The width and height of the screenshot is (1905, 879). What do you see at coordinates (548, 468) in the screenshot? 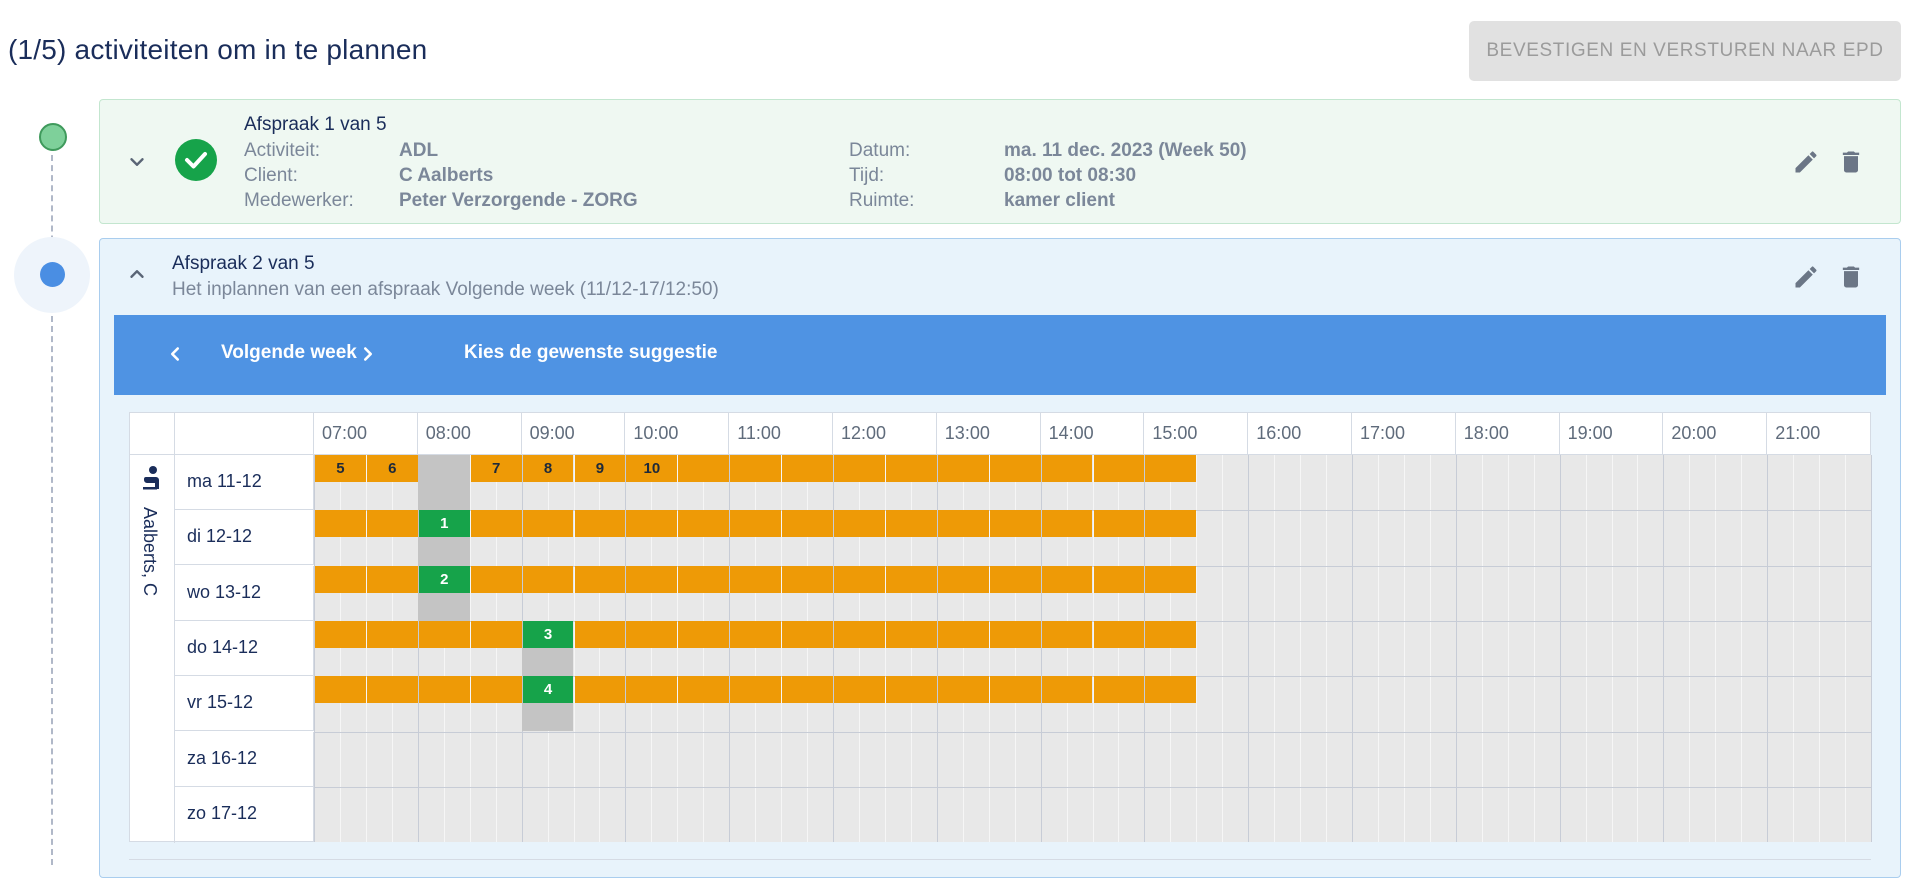
I see `suggestion-slot: 8` at bounding box center [548, 468].